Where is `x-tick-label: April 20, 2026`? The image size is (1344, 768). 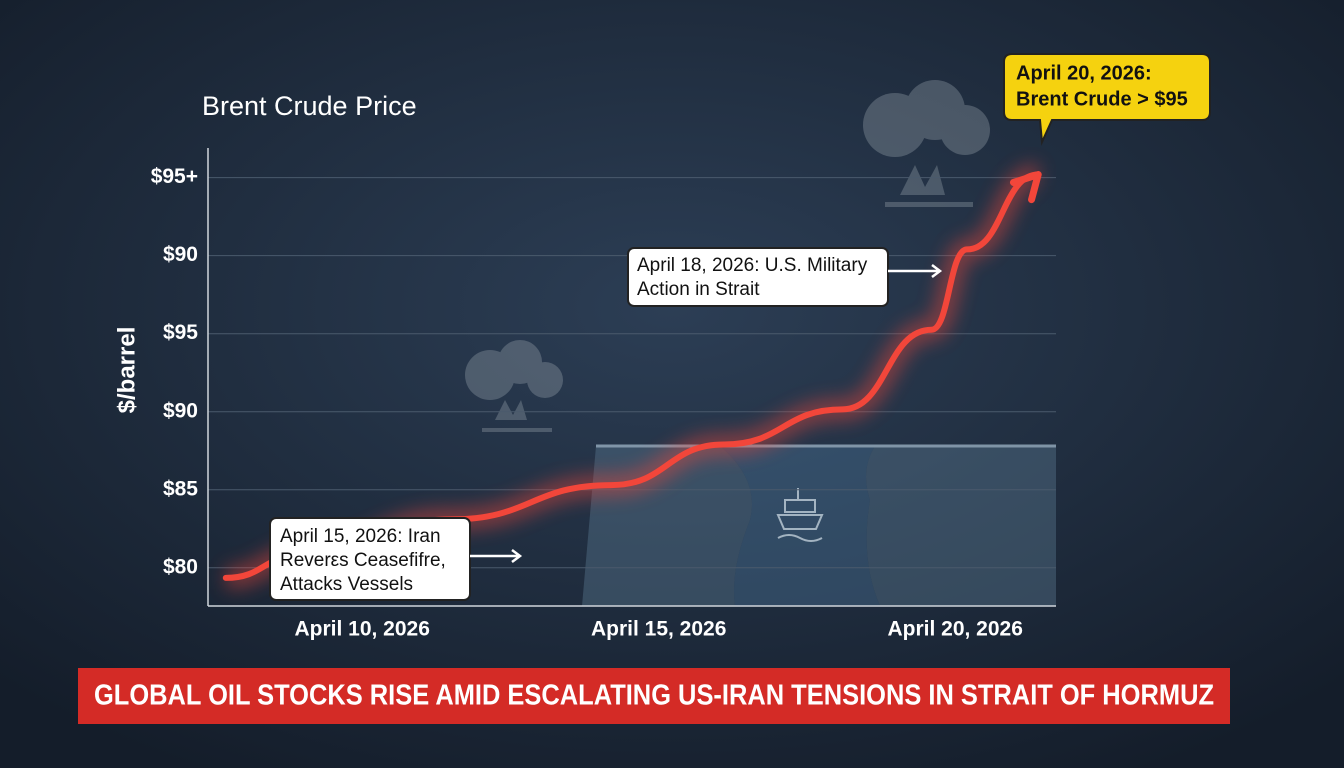
x-tick-label: April 20, 2026 is located at coordinates (954, 629).